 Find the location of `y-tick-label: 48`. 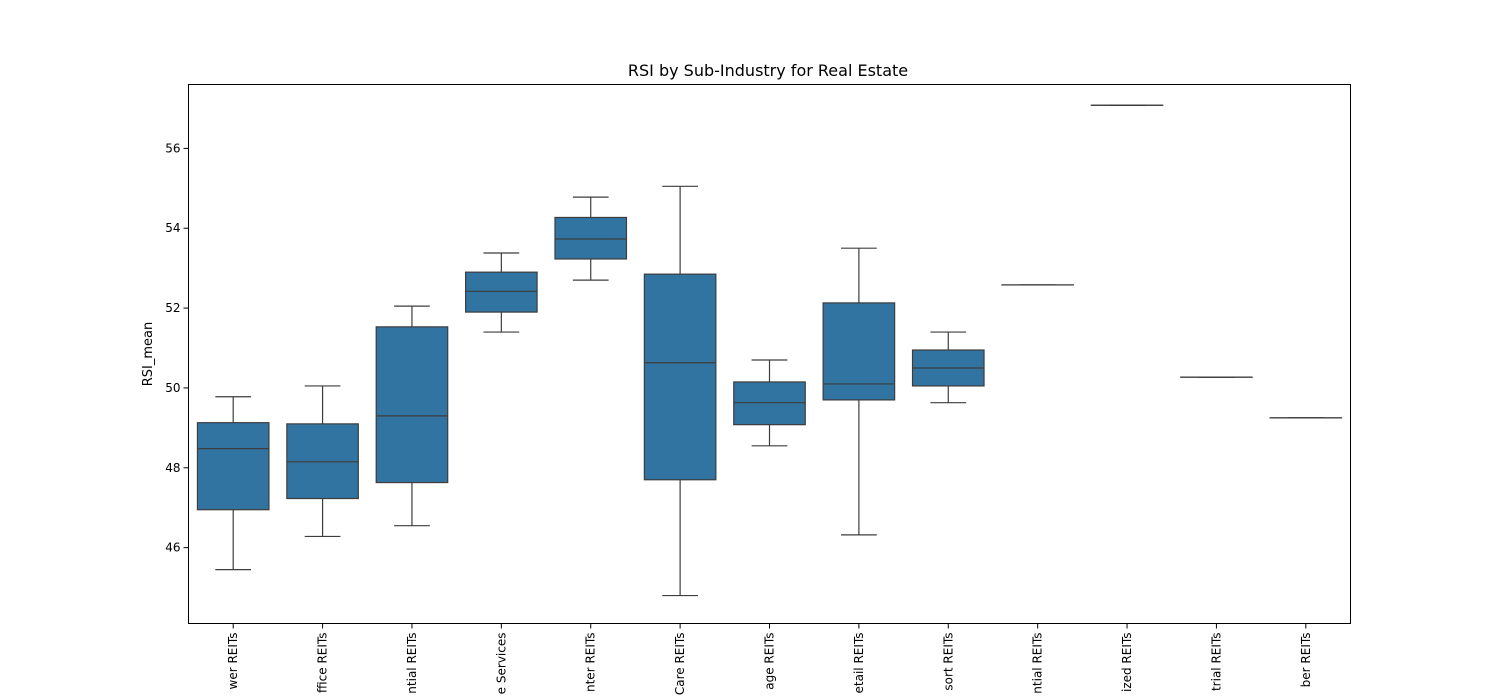

y-tick-label: 48 is located at coordinates (172, 468).